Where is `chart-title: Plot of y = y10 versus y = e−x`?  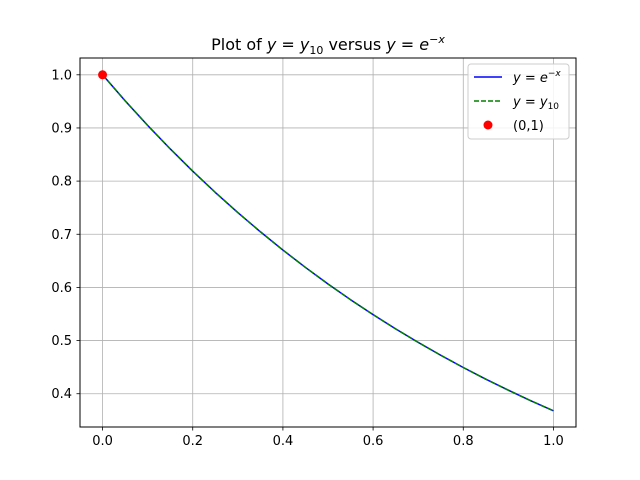 chart-title: Plot of y = y10 versus y = e−x is located at coordinates (328, 45).